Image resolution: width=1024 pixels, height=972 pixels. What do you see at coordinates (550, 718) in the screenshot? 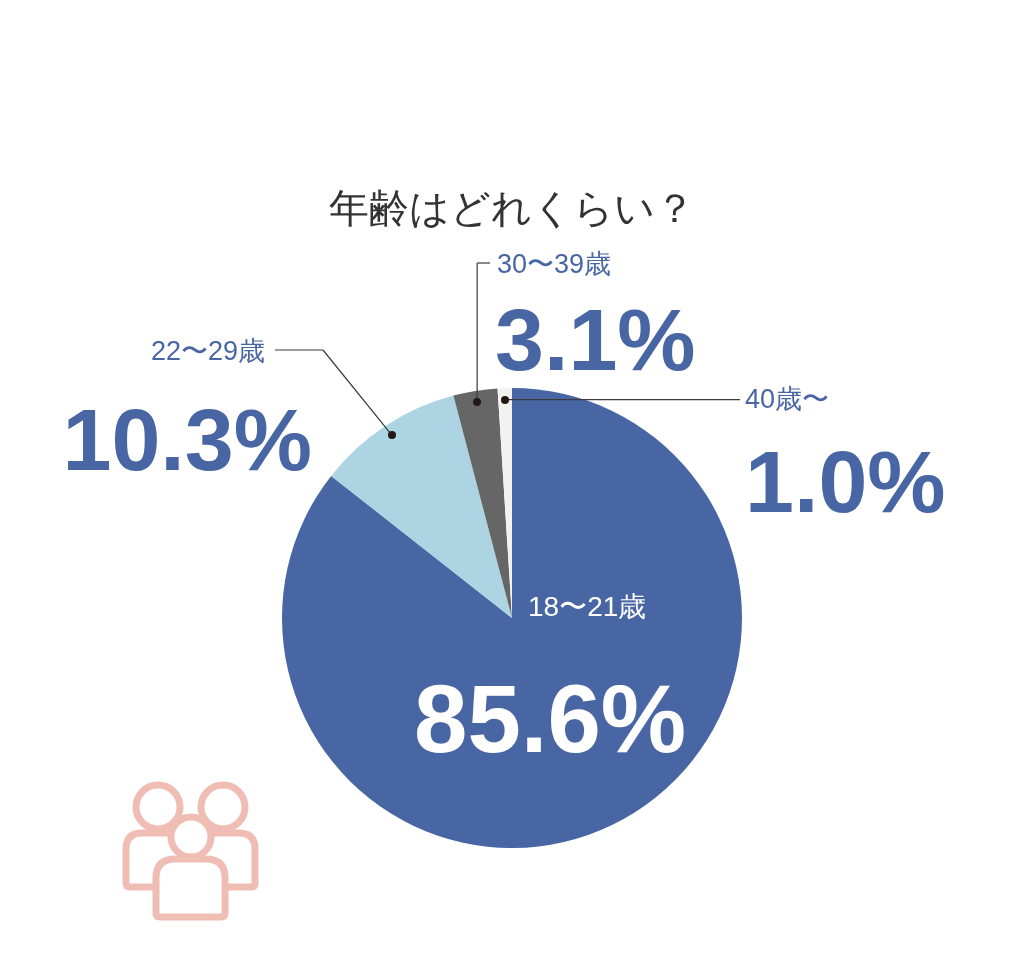
I see `data-label: 85.6%` at bounding box center [550, 718].